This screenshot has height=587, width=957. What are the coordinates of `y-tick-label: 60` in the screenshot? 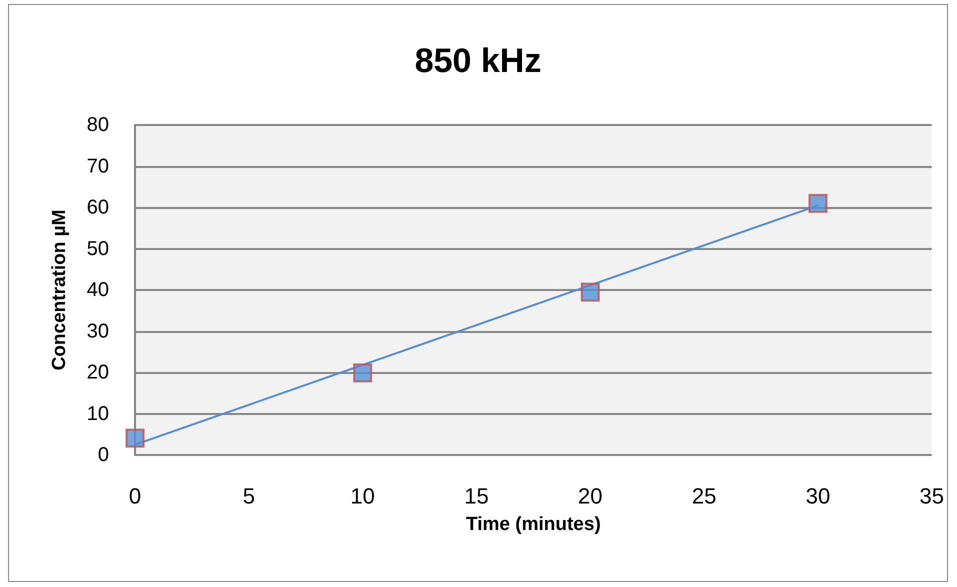 It's located at (97, 207).